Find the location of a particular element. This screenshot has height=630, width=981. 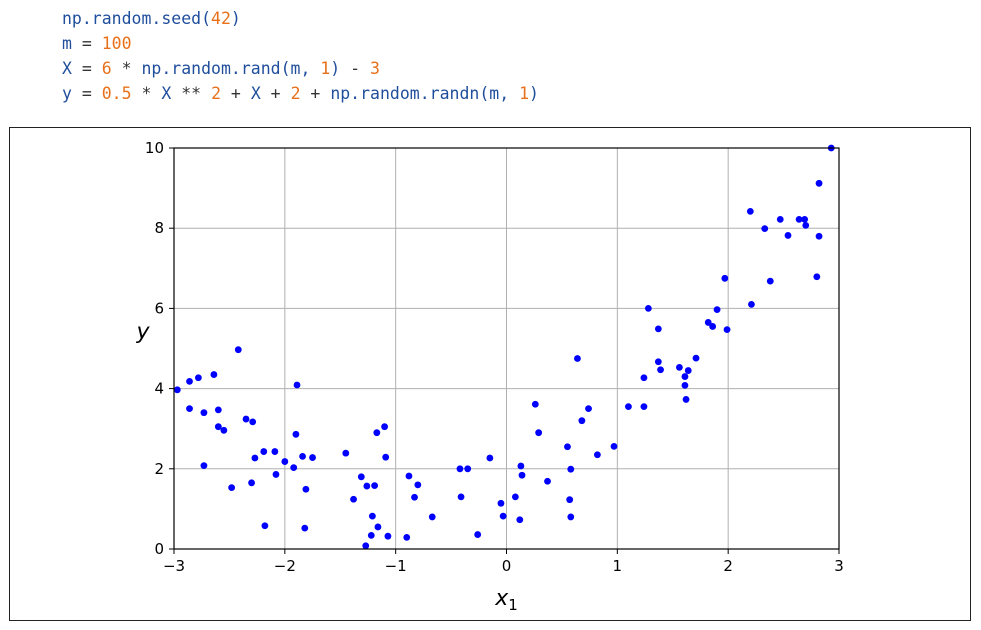

code-line: np.random.seed(42) is located at coordinates (300, 18).